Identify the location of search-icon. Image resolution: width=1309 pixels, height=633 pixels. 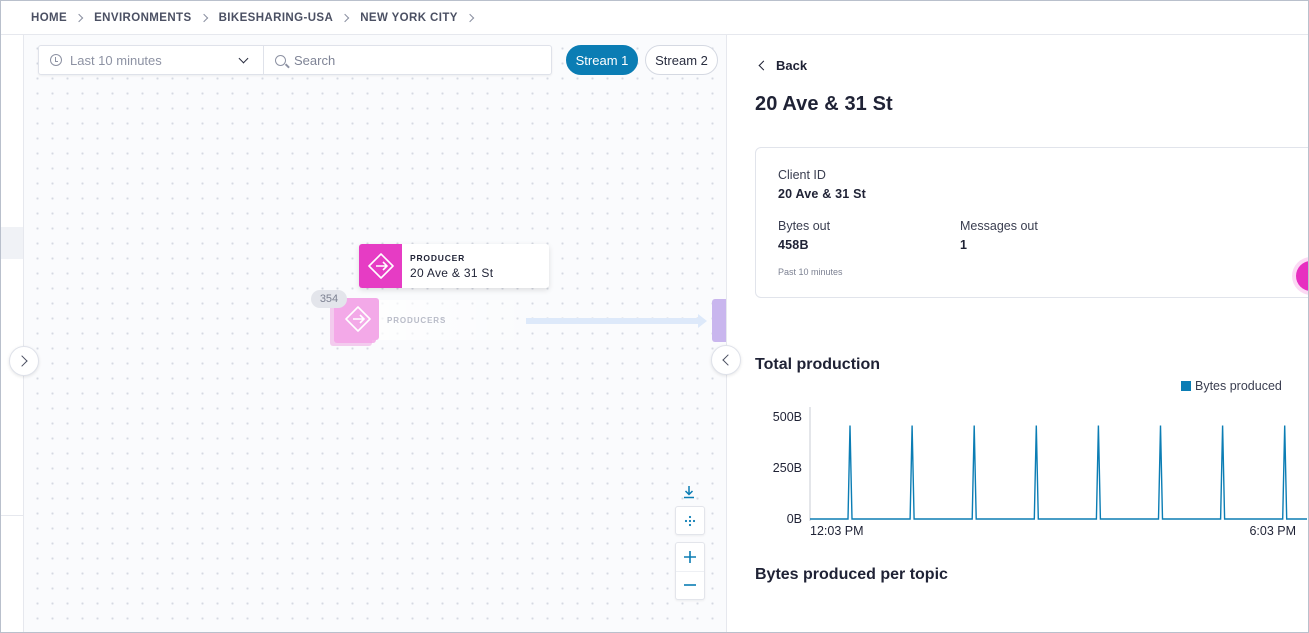
(280, 60).